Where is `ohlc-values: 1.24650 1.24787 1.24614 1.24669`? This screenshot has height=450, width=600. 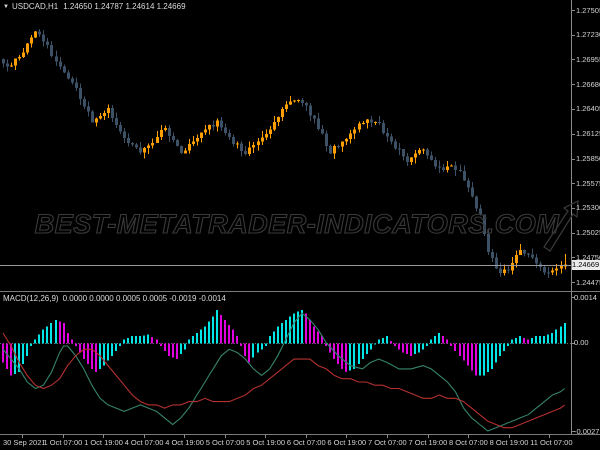
ohlc-values: 1.24650 1.24787 1.24614 1.24669 is located at coordinates (124, 6).